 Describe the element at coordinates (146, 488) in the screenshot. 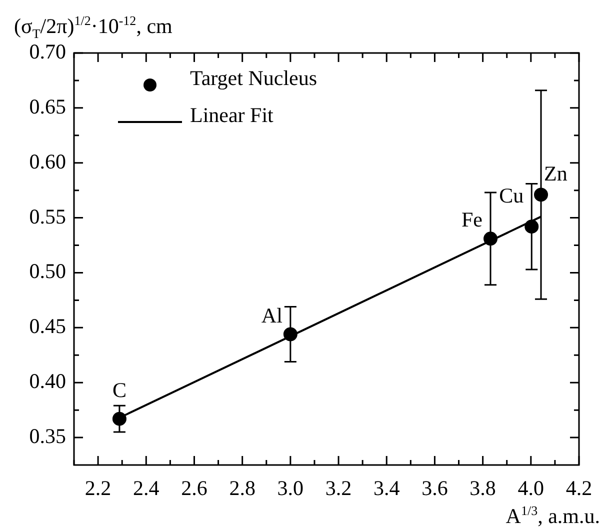

I see `x-tick-label: 2.4` at that location.